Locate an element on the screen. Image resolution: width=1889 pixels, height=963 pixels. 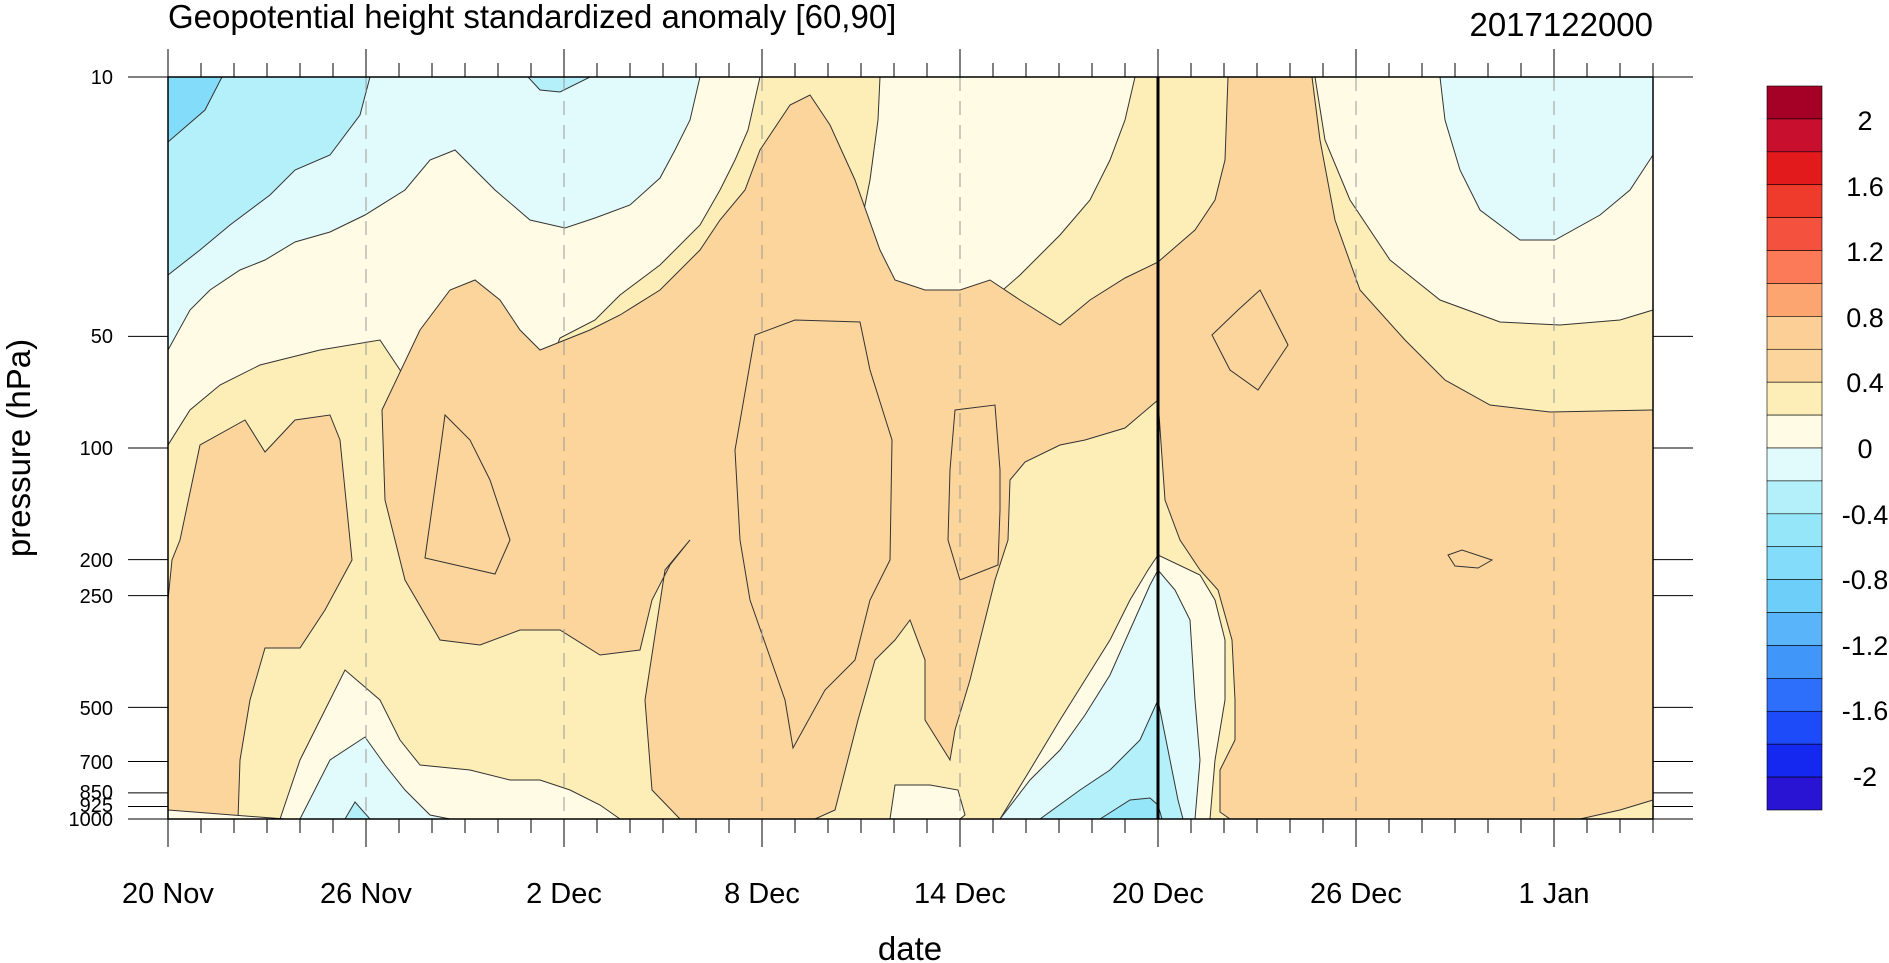
y-tick-label: 200 is located at coordinates (96, 561).